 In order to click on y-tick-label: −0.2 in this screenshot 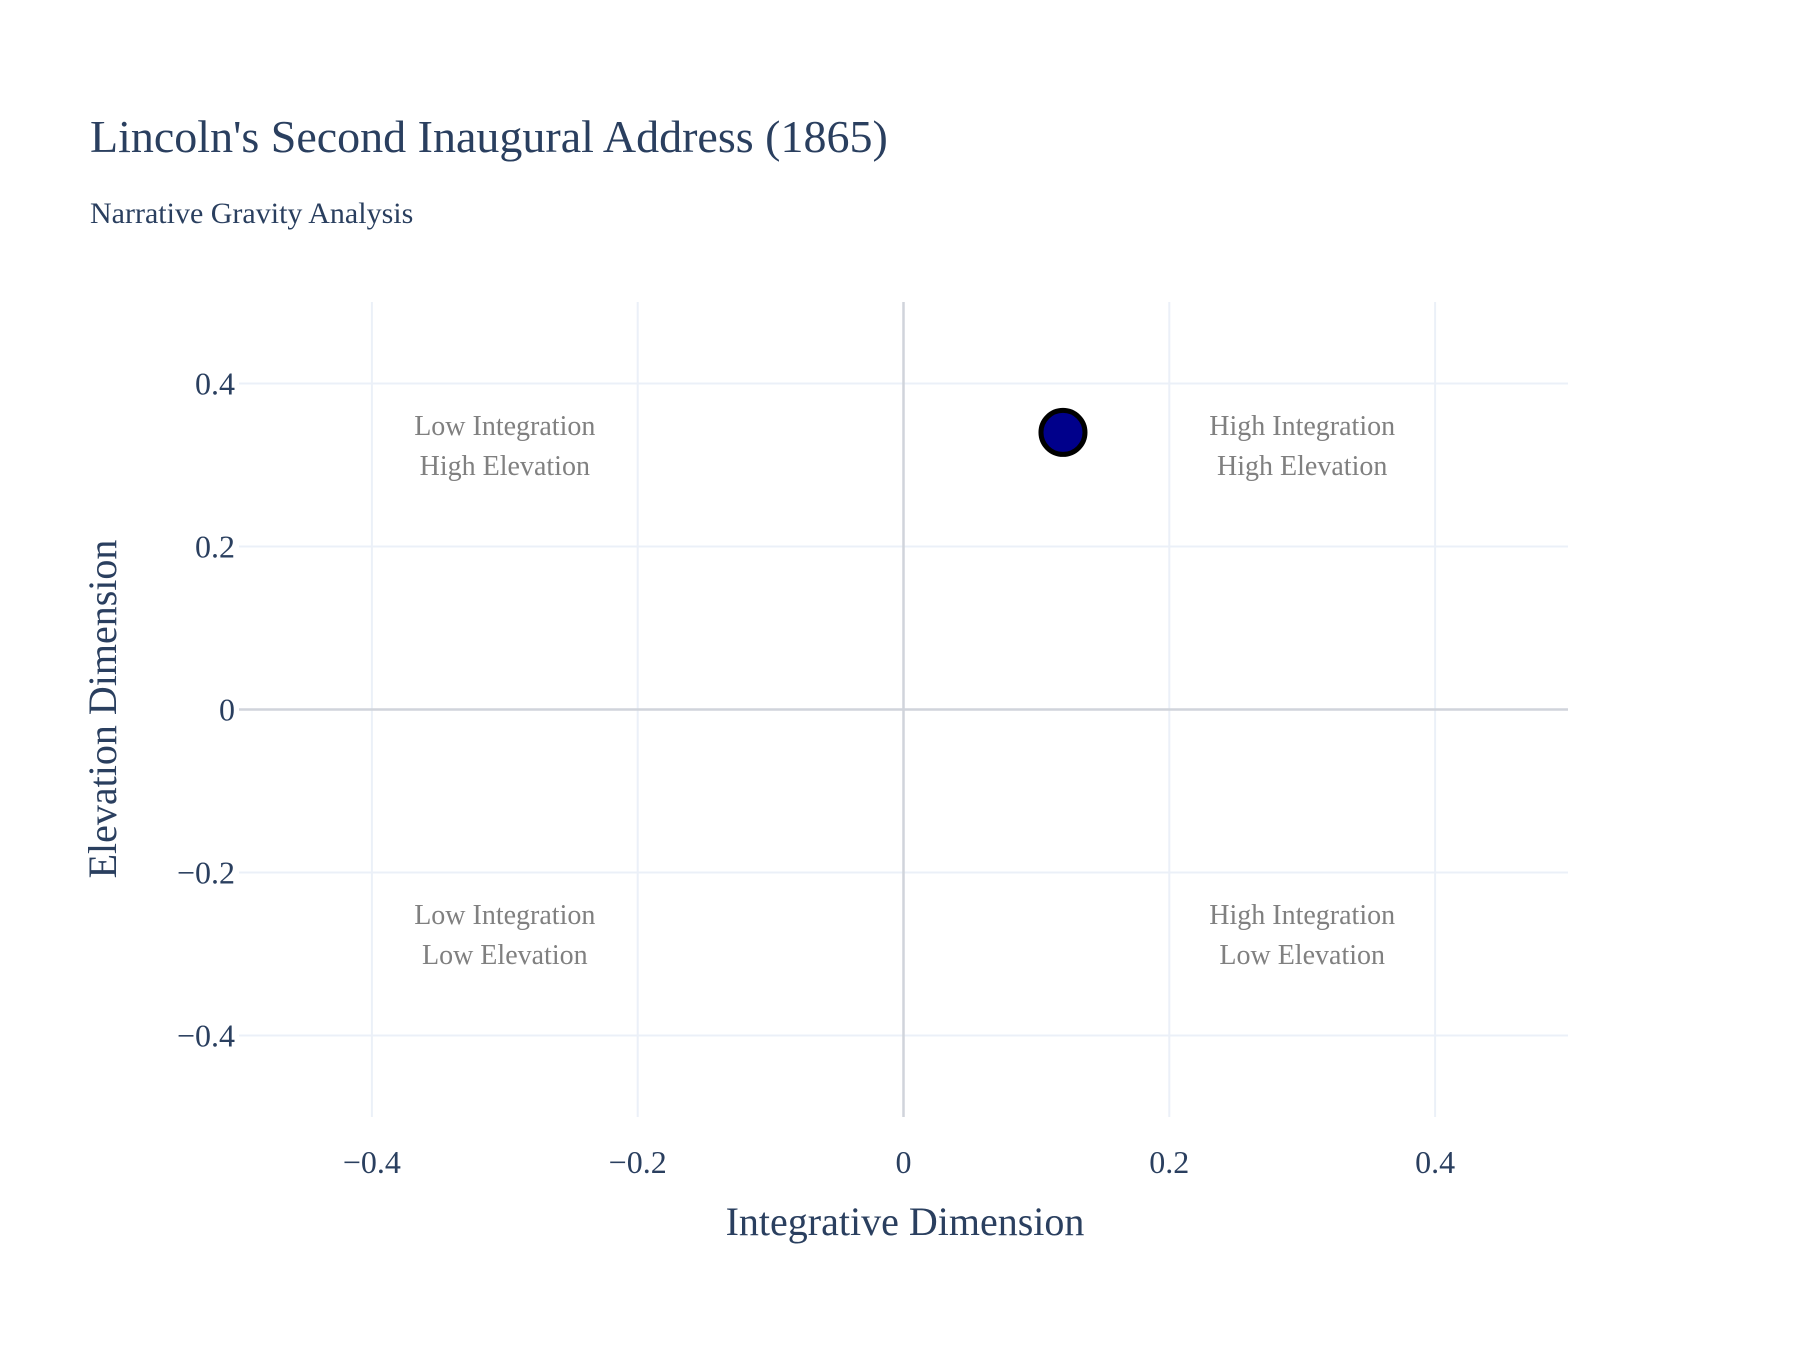, I will do `click(206, 873)`.